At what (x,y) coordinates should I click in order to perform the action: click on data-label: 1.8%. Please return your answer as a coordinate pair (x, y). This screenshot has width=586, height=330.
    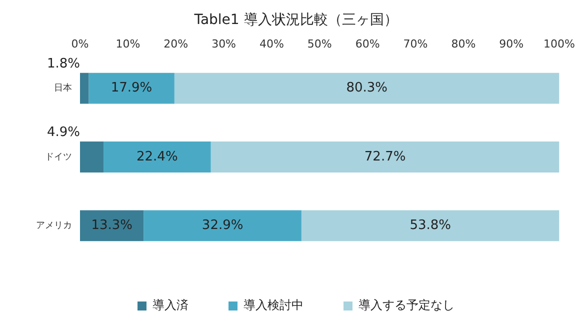
    Looking at the image, I should click on (63, 64).